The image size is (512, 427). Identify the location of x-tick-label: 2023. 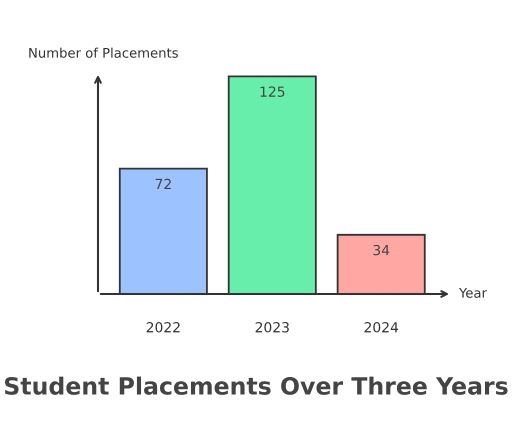
(272, 327).